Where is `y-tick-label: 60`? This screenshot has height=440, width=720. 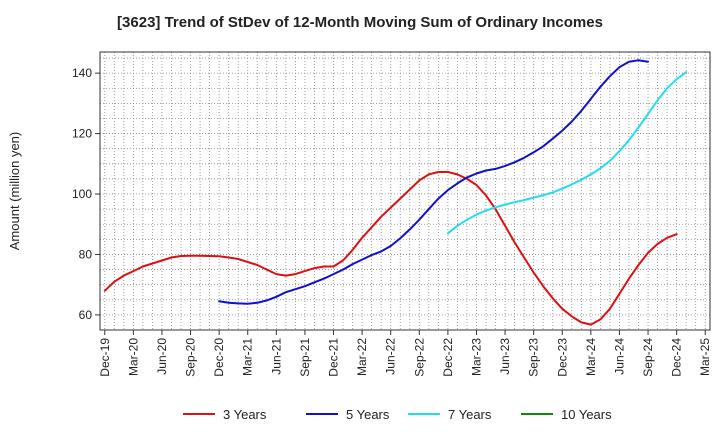 y-tick-label: 60 is located at coordinates (86, 315).